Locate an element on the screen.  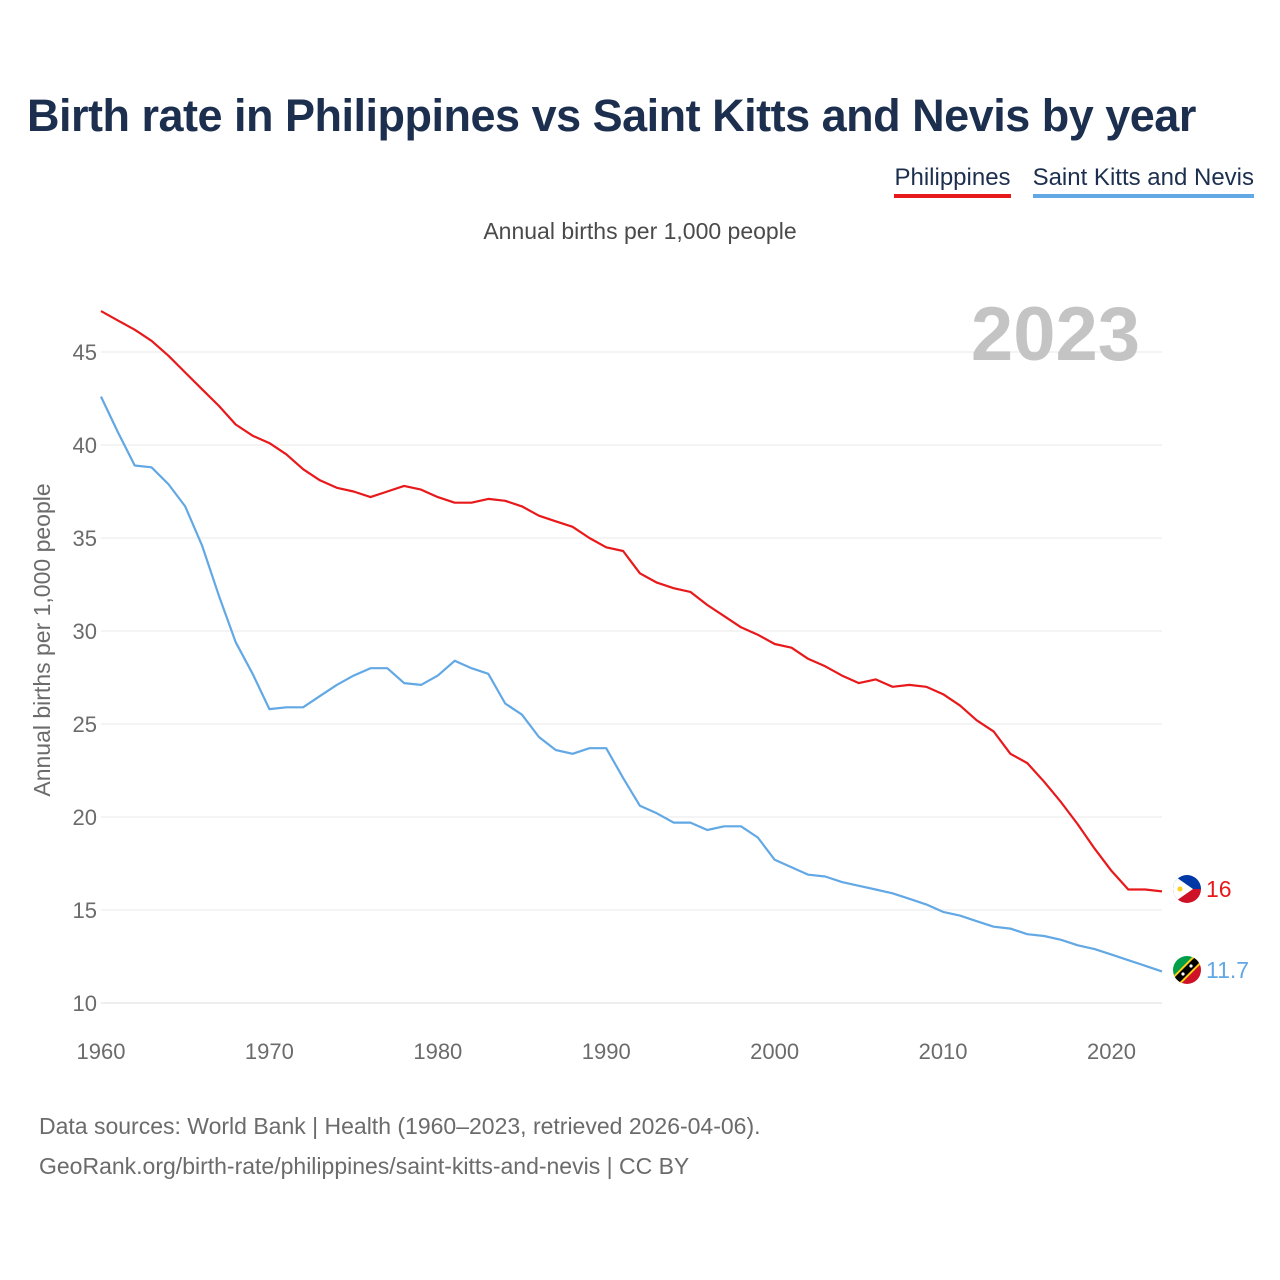
y-tick-label: 10 is located at coordinates (85, 1003).